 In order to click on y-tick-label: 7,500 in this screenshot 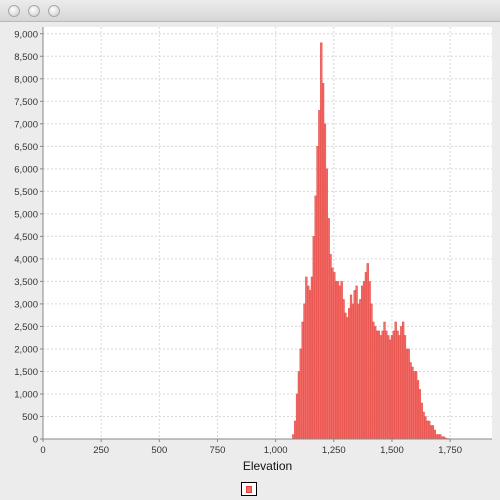, I will do `click(26, 102)`.